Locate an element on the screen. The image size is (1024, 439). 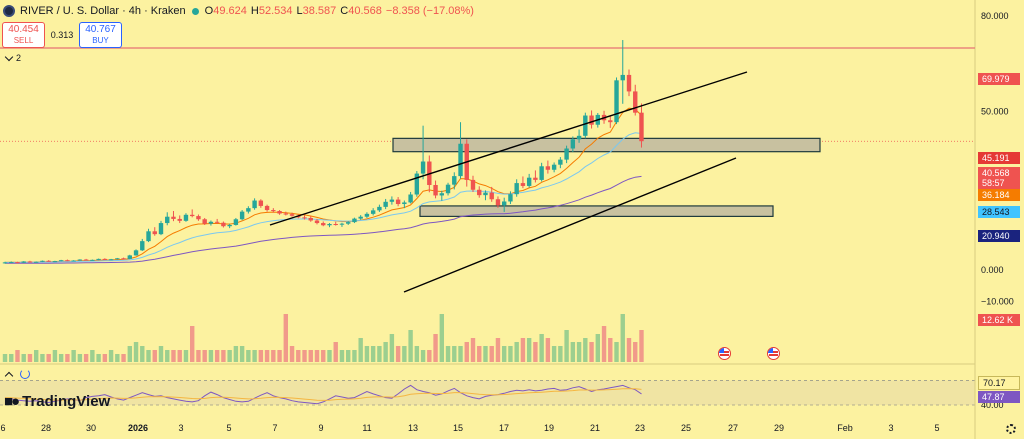
volume-label: 12.62 K is located at coordinates (999, 320).